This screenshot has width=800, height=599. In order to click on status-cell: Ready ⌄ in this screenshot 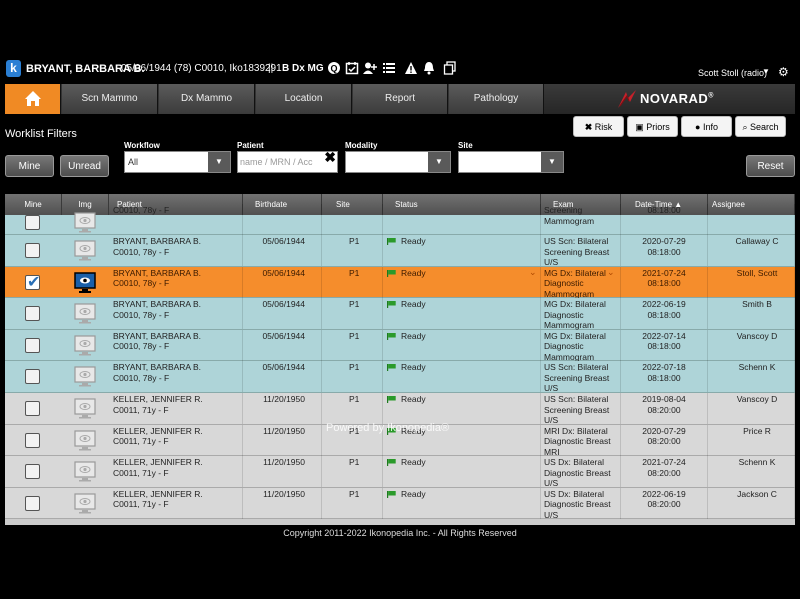, I will do `click(462, 282)`.